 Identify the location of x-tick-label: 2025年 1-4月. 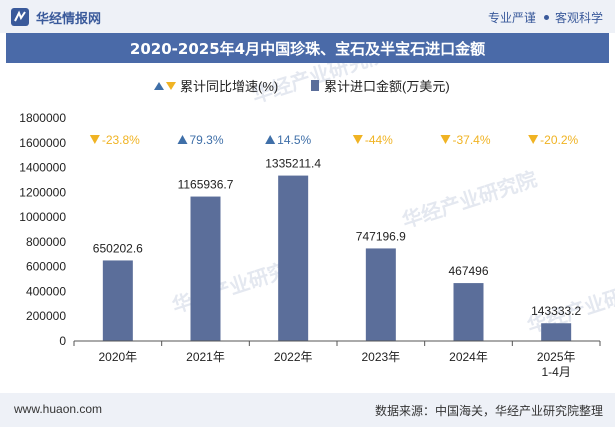
(556, 364).